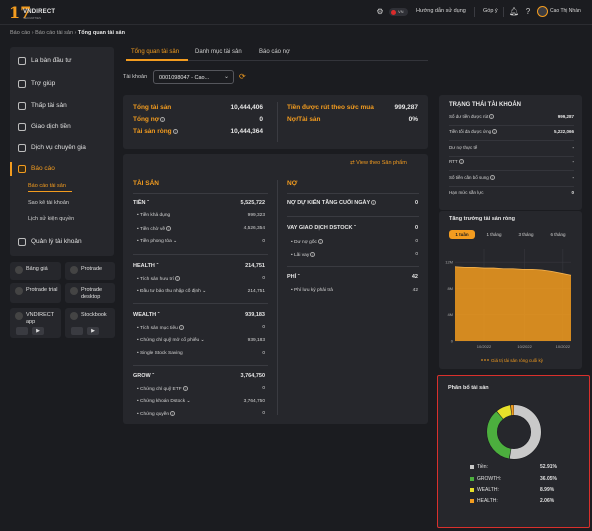  I want to click on debt-fee-value: 42, so click(414, 277).